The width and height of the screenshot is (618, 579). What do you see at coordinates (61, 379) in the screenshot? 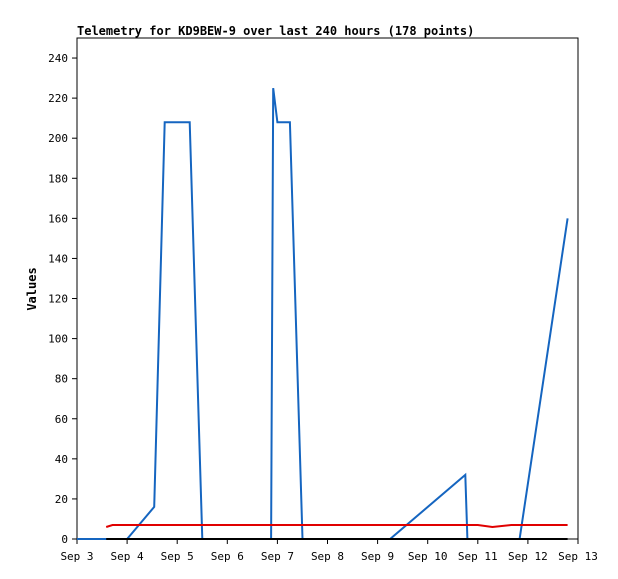
I see `y-tick-label: 80` at bounding box center [61, 379].